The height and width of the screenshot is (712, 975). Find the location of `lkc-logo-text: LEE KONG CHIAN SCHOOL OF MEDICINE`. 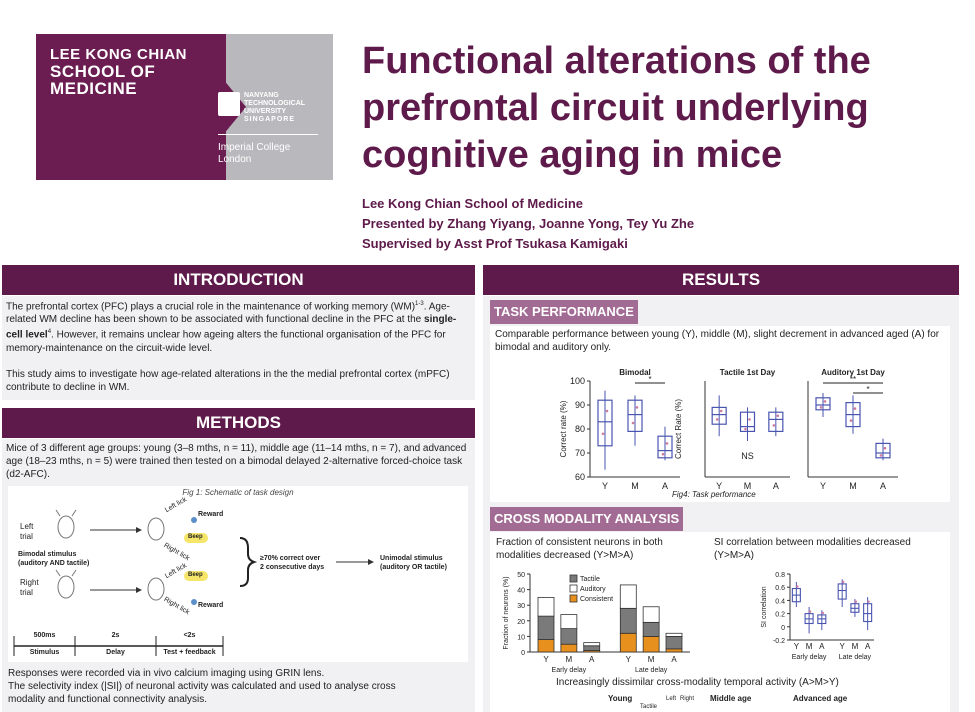

lkc-logo-text: LEE KONG CHIAN SCHOOL OF MEDICINE is located at coordinates (130, 71).